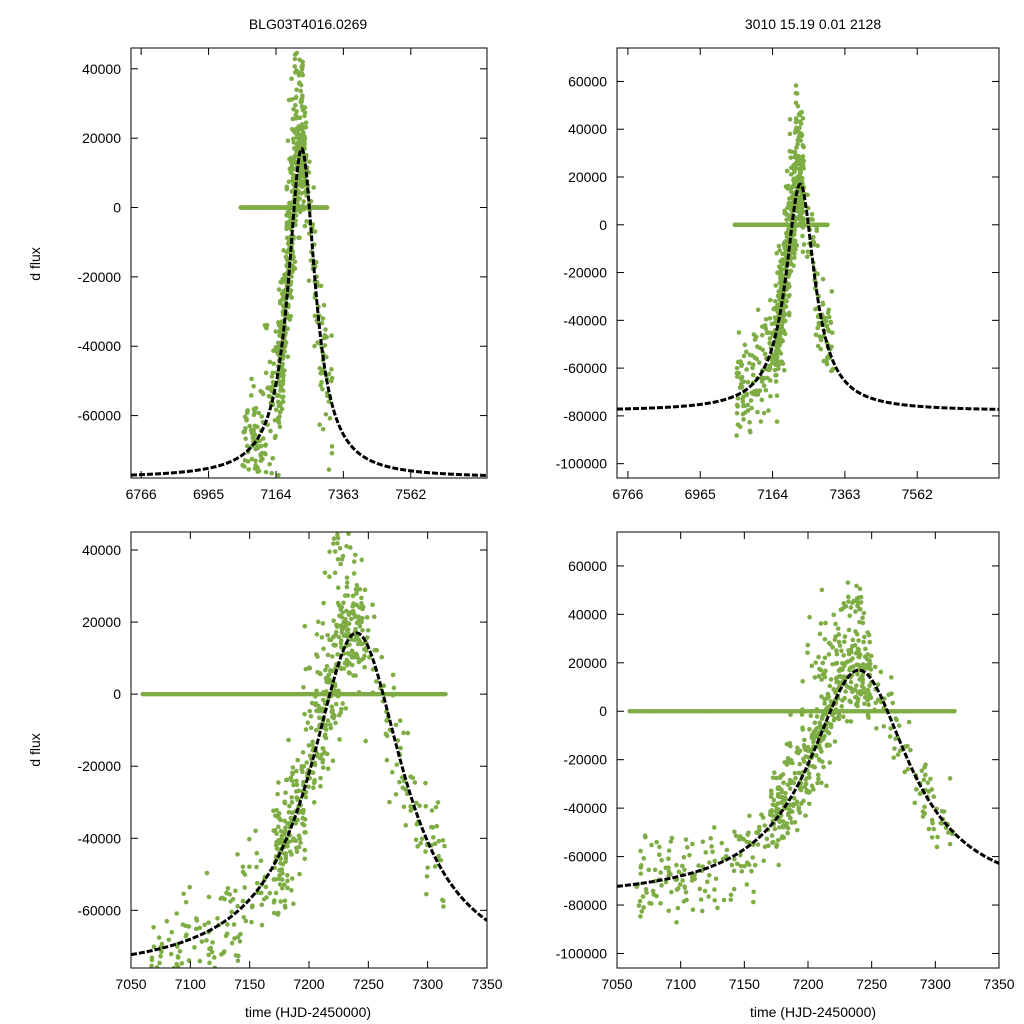  What do you see at coordinates (616, 984) in the screenshot?
I see `x-tick-label: 7050` at bounding box center [616, 984].